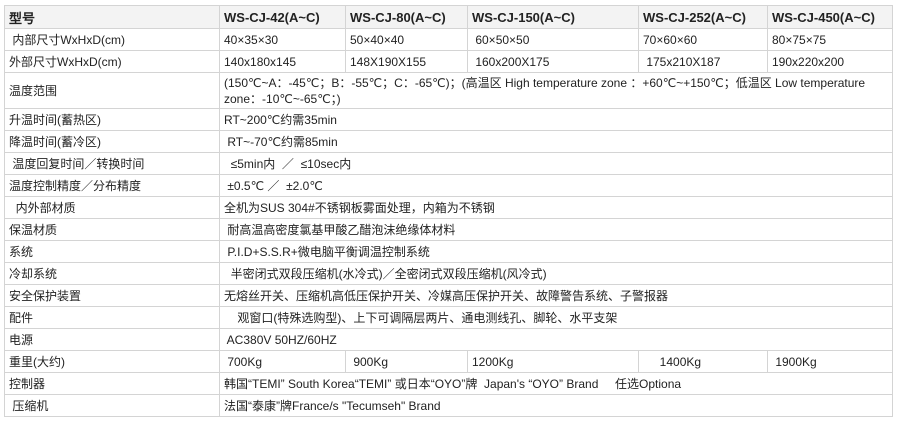  Describe the element at coordinates (556, 207) in the screenshot. I see `row-value-span: 全机为SUS 304#不锈钢板雾面处理，内箱为不锈钢` at that location.